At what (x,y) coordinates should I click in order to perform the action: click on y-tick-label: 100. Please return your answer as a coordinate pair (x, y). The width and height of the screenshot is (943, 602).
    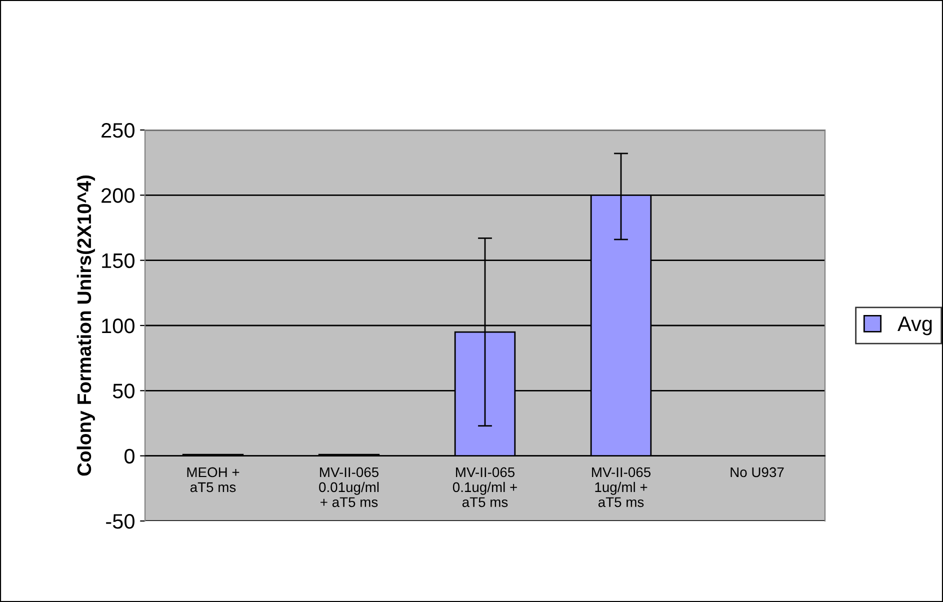
    Looking at the image, I should click on (118, 326).